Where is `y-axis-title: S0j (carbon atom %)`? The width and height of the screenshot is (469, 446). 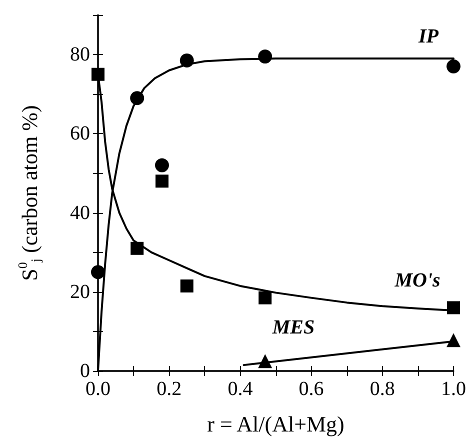
y-axis-title: S0j (carbon atom %) is located at coordinates (29, 193).